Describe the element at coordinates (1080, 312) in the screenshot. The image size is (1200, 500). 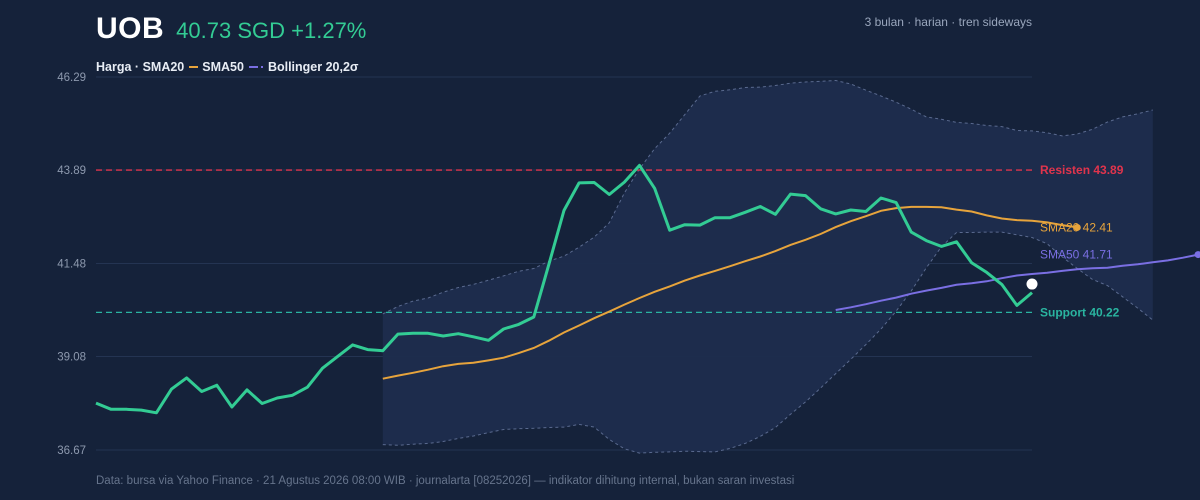
I see `support-label: Support 40.22` at that location.